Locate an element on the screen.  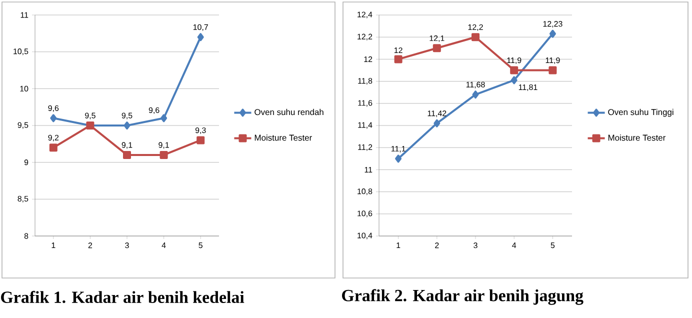
legend-label: Oven suhu rendah is located at coordinates (289, 112).